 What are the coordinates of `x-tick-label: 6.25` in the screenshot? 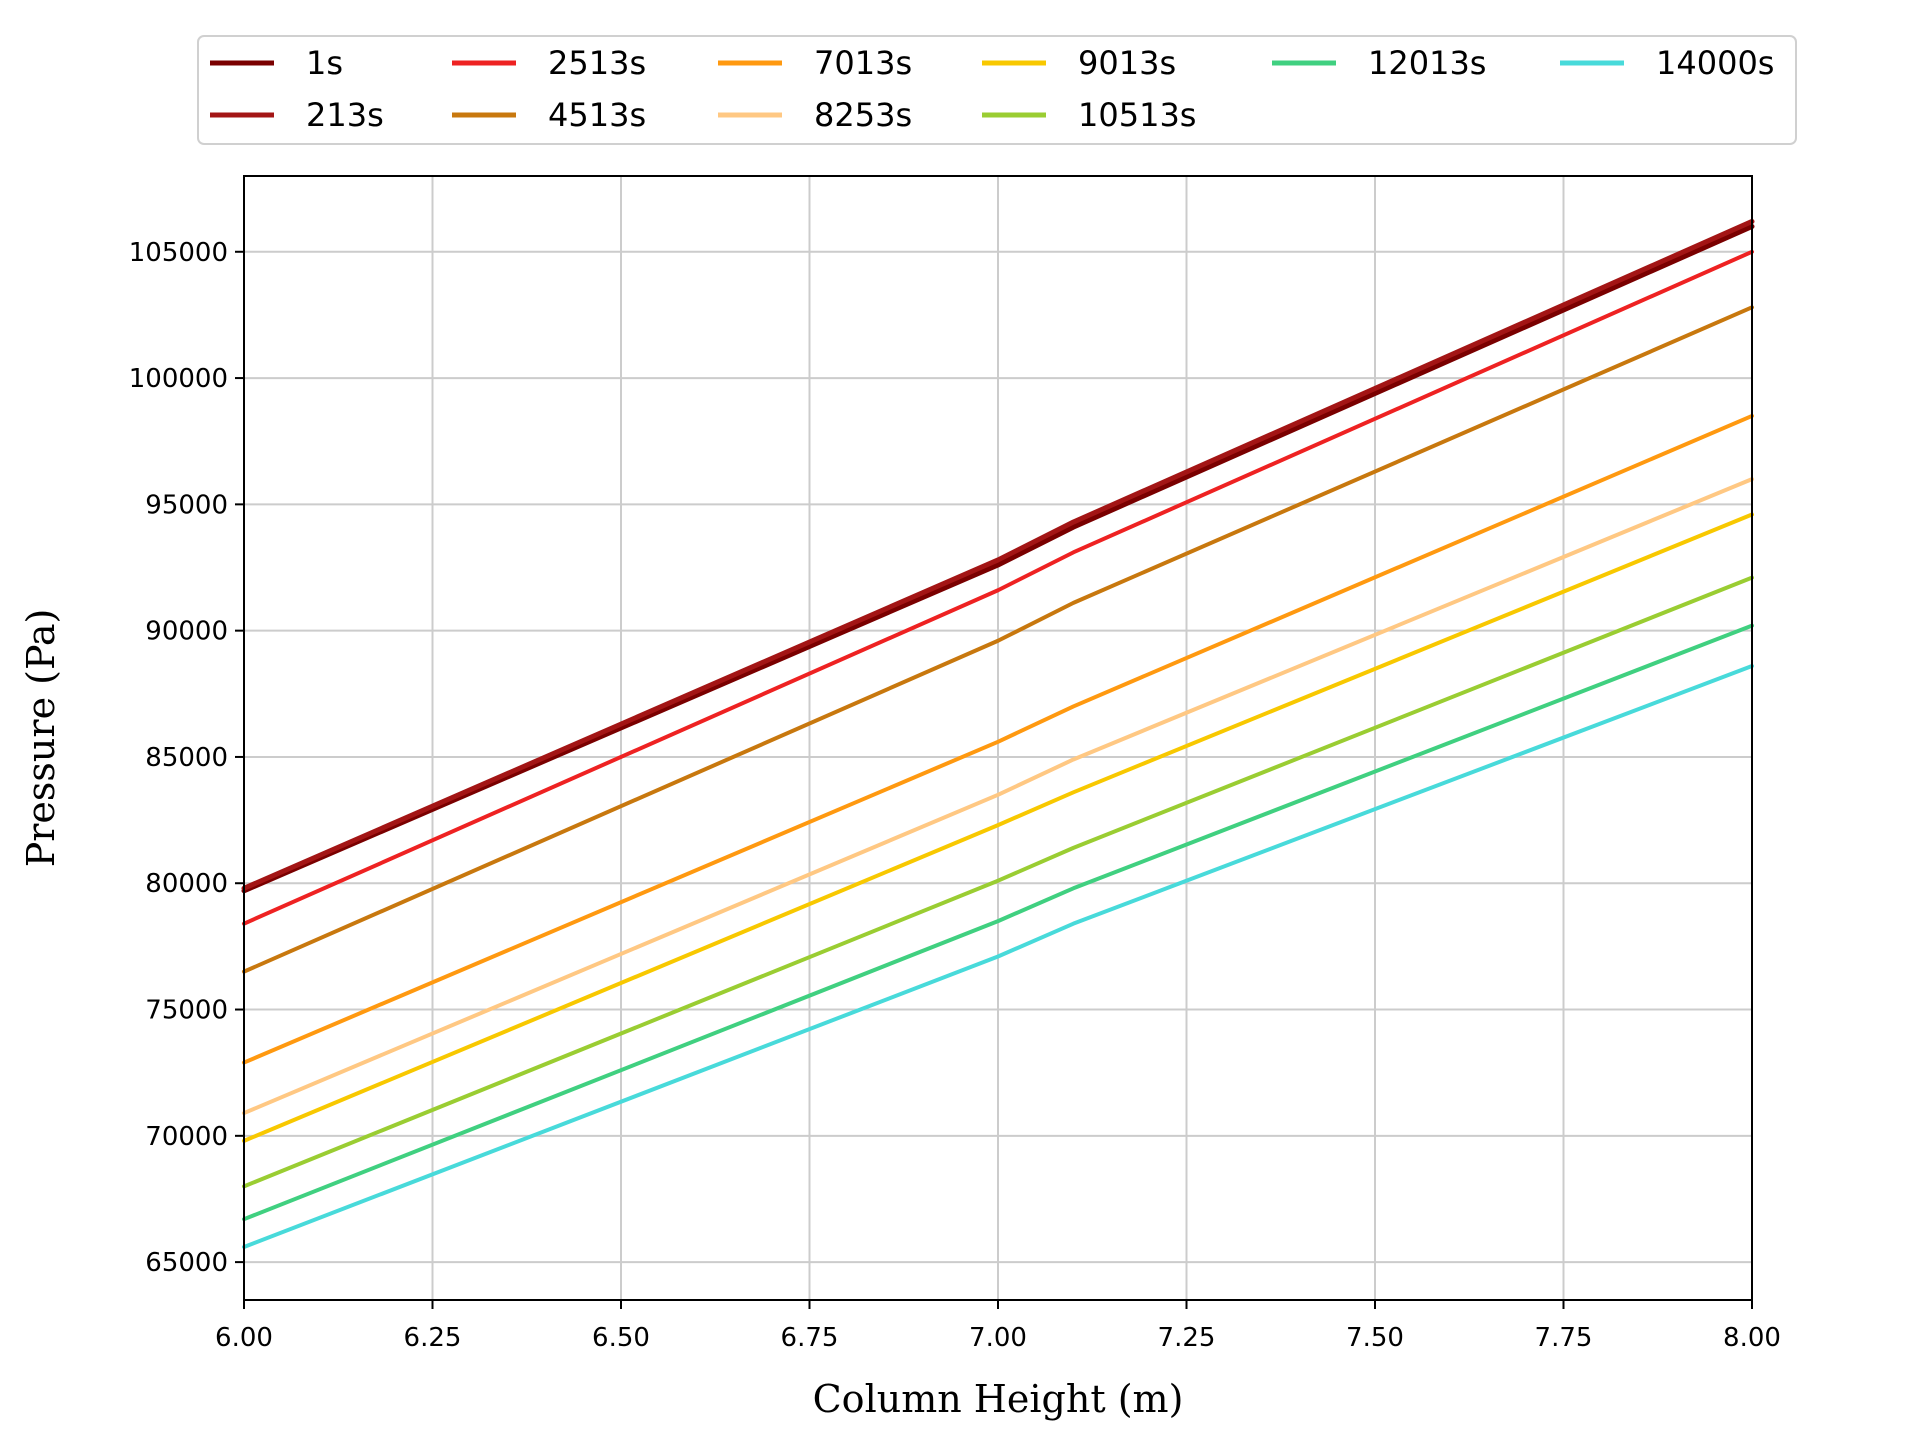 It's located at (433, 1338).